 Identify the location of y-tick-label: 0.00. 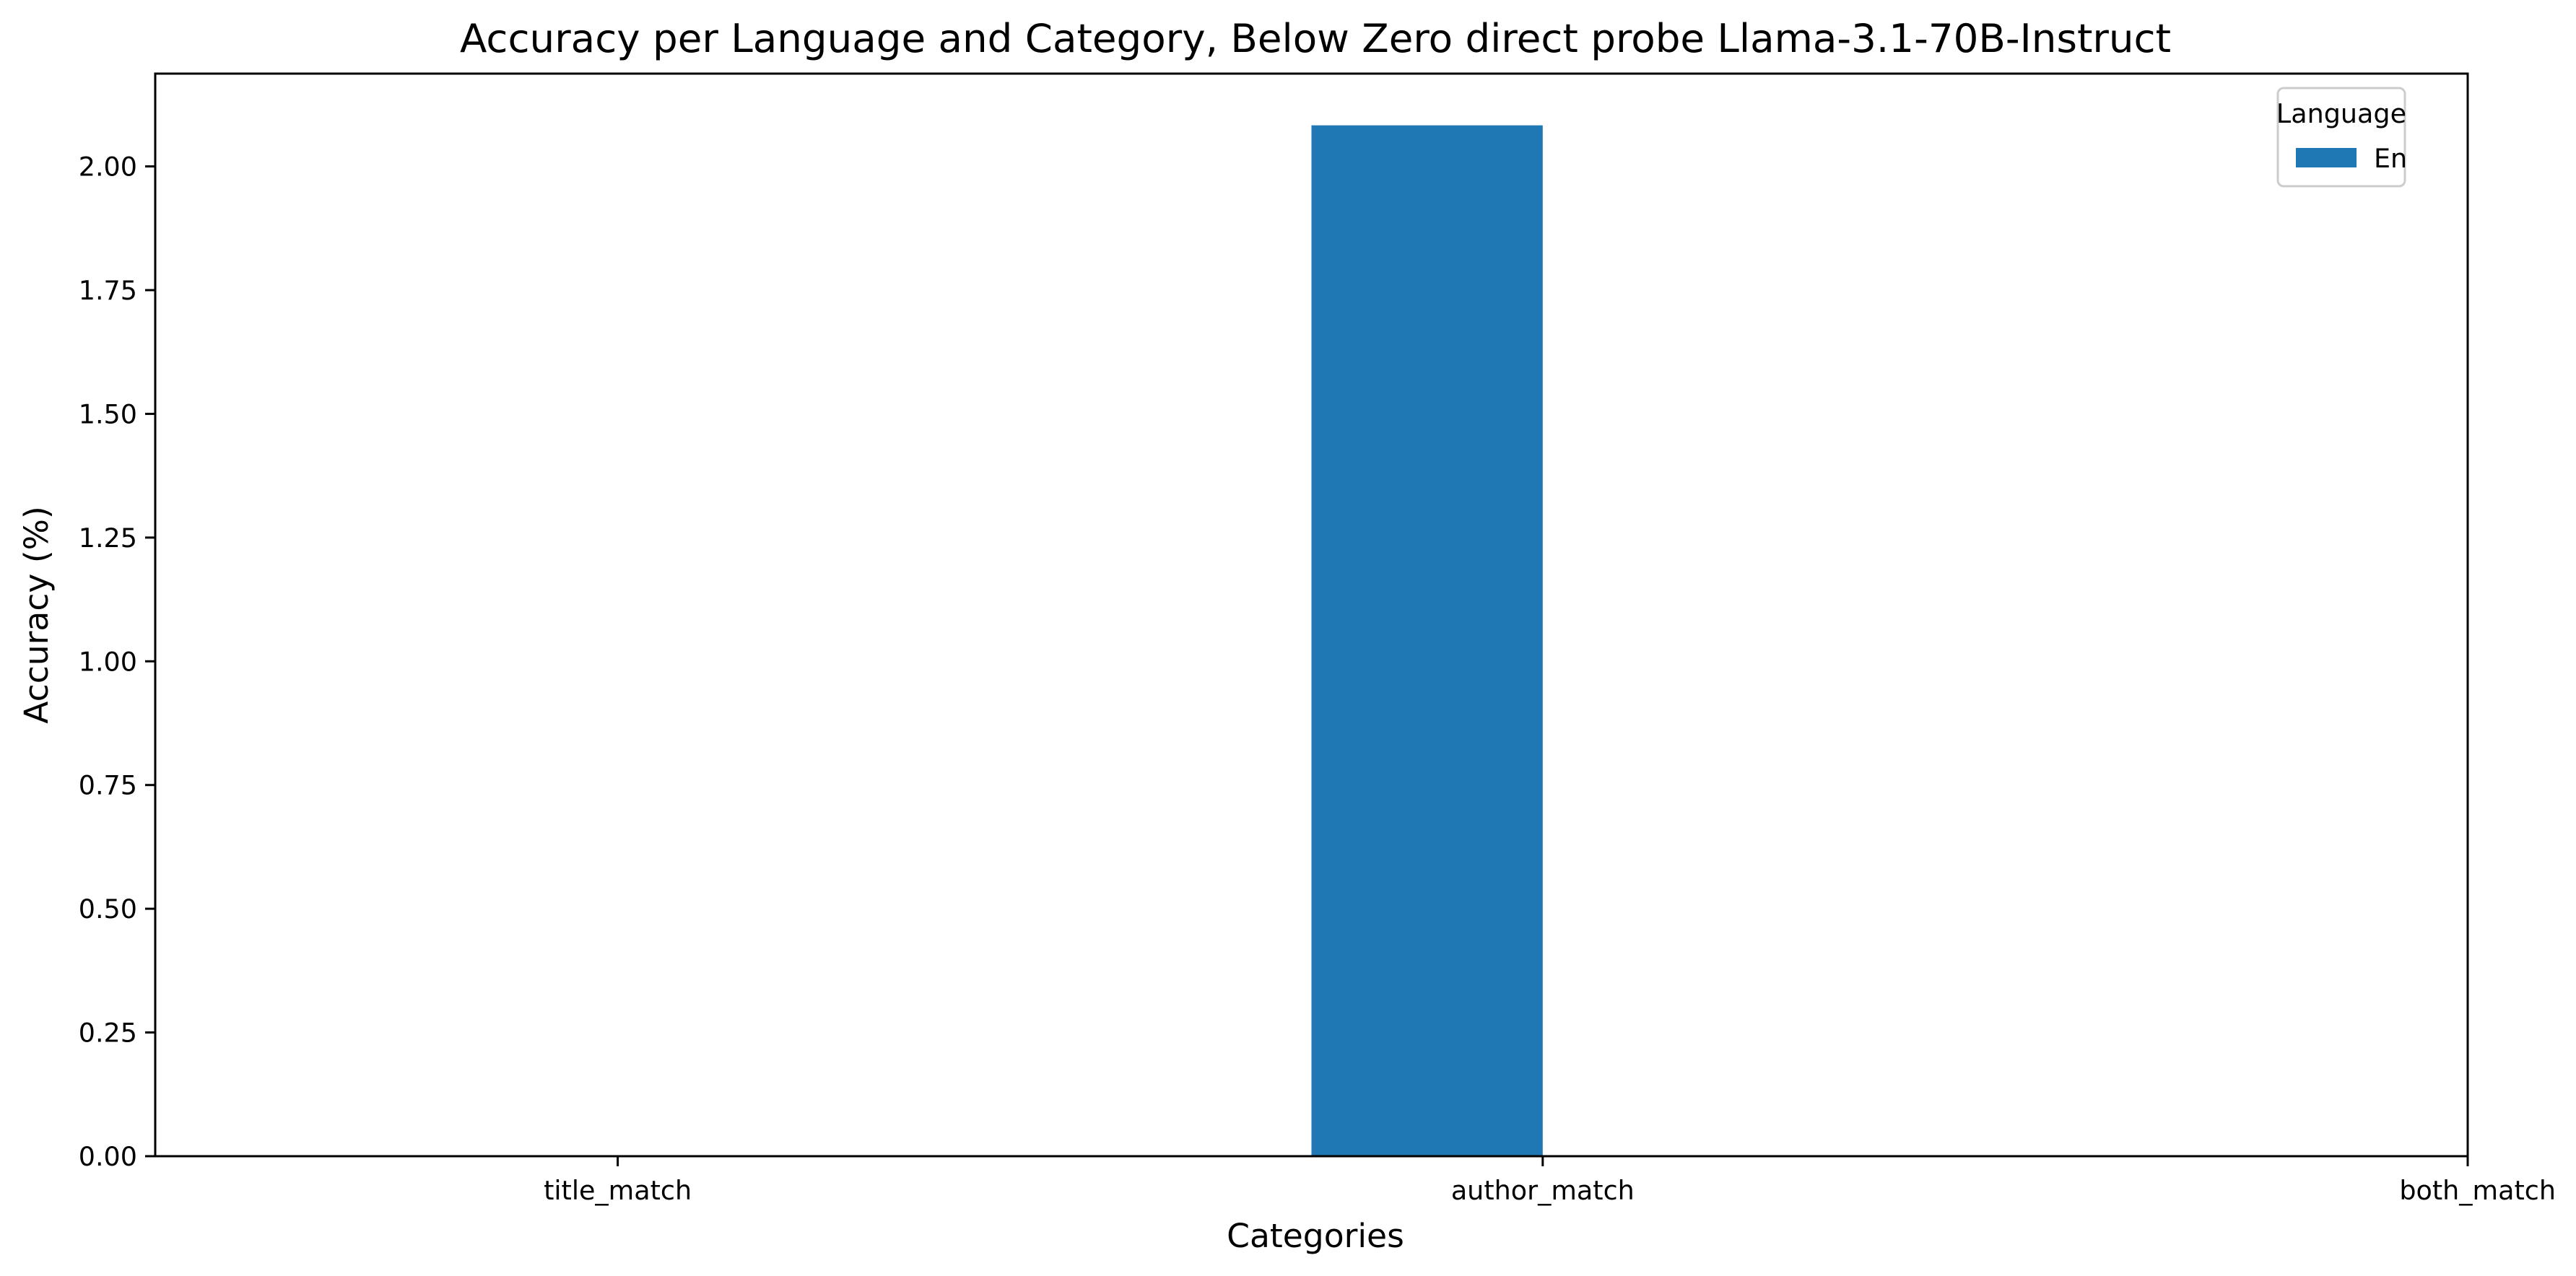
(108, 1156).